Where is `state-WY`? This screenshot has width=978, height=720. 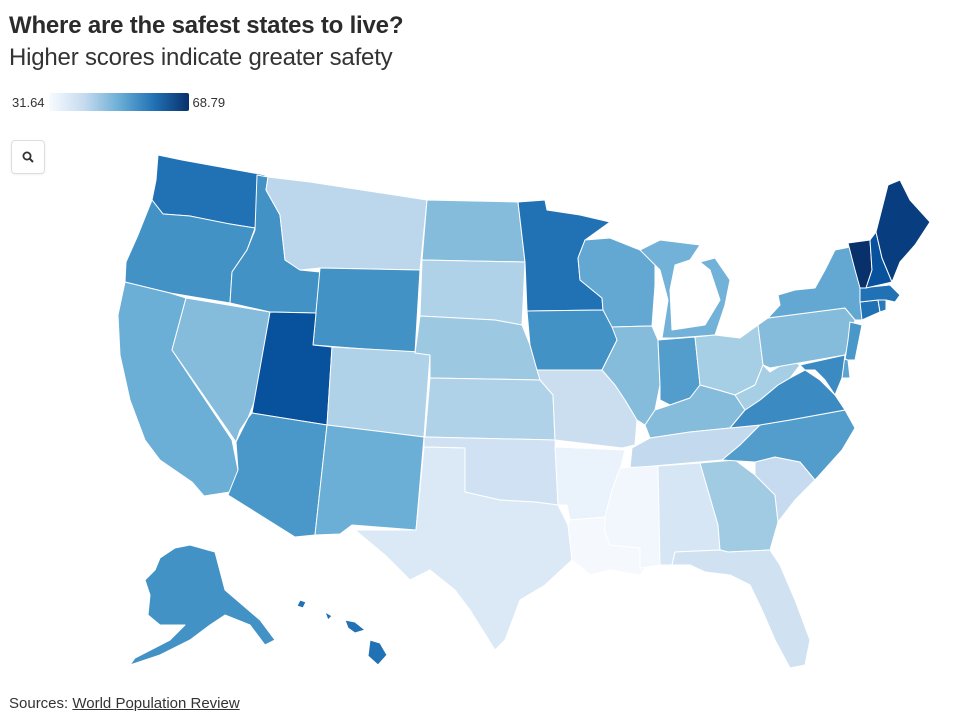 state-WY is located at coordinates (366, 310).